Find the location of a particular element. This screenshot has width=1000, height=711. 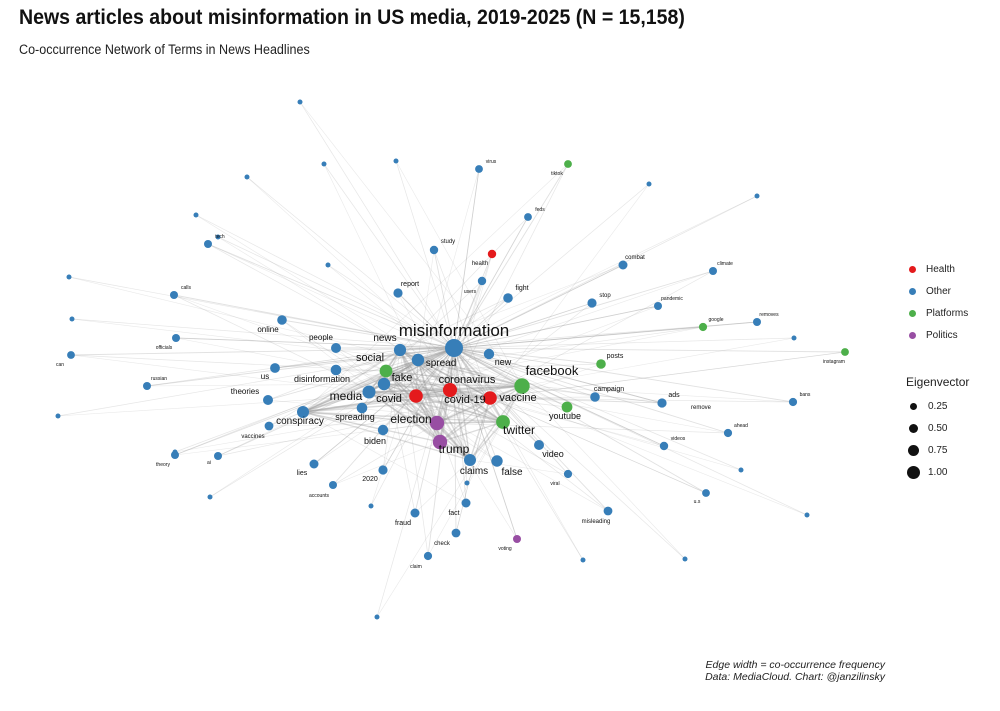

network-node-news is located at coordinates (400, 350).